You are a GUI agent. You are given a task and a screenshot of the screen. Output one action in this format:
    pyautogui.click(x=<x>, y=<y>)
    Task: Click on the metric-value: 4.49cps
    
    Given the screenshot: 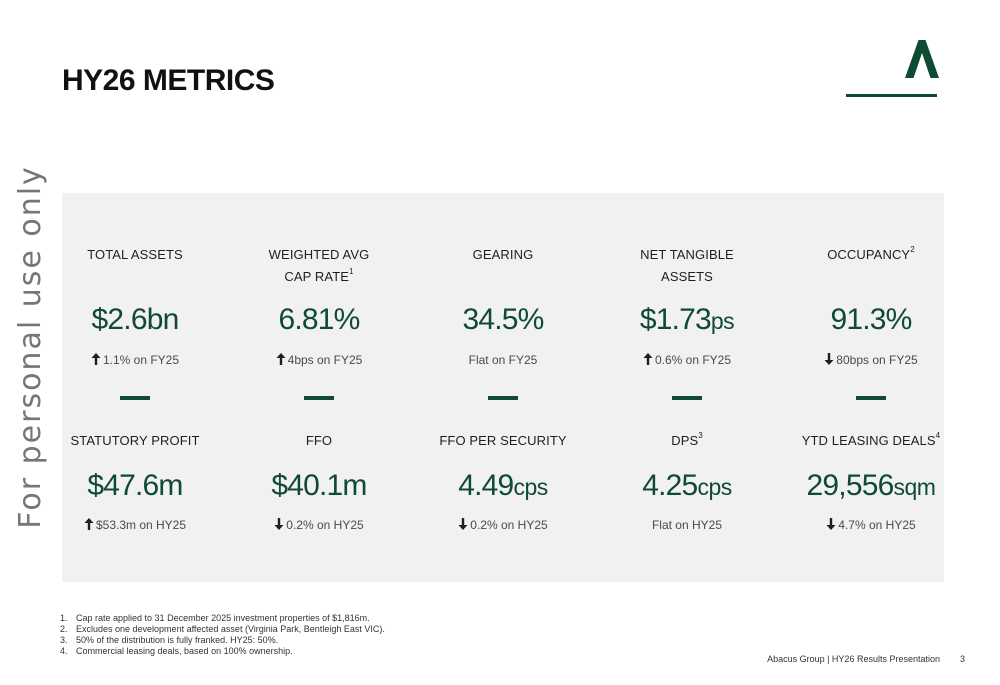 What is the action you would take?
    pyautogui.click(x=503, y=485)
    